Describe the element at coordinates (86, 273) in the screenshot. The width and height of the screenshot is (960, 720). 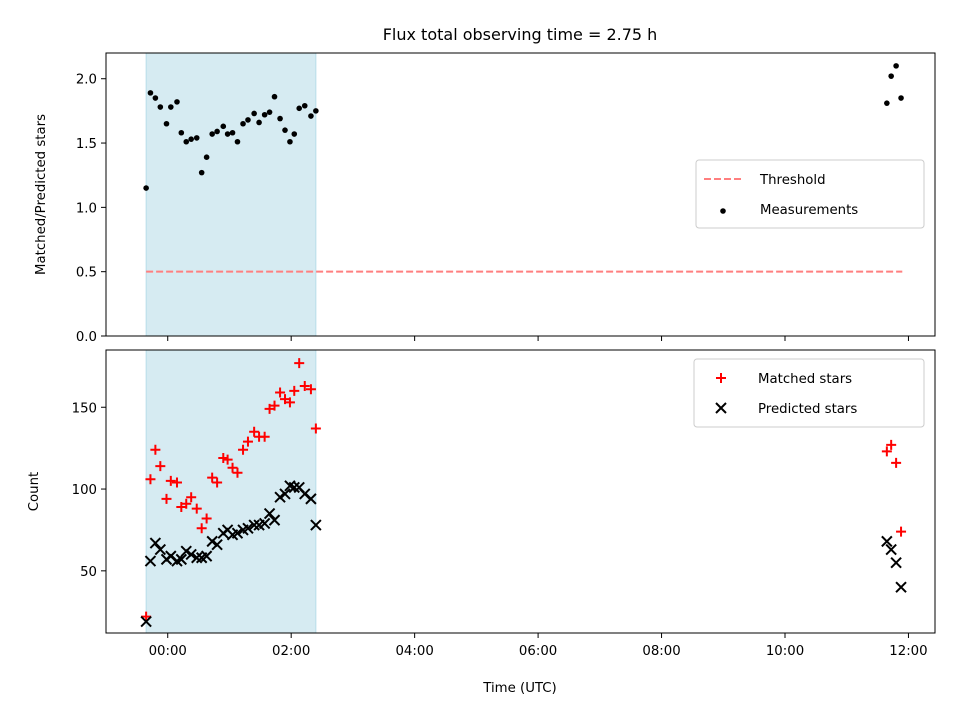
I see `y-tick-label: 0.5` at that location.